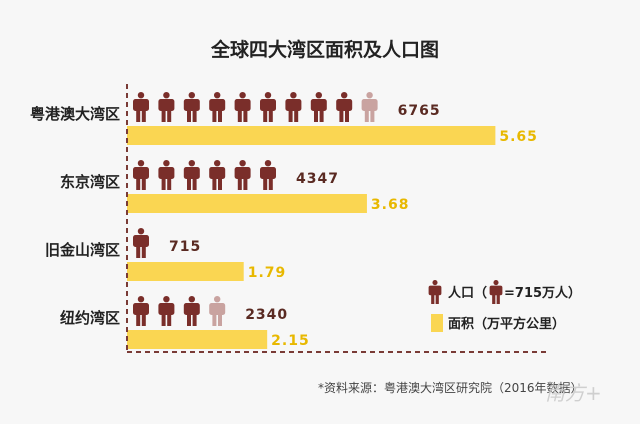 The width and height of the screenshot is (640, 424). Describe the element at coordinates (82, 250) in the screenshot. I see `category-label: 旧金山湾区` at that location.